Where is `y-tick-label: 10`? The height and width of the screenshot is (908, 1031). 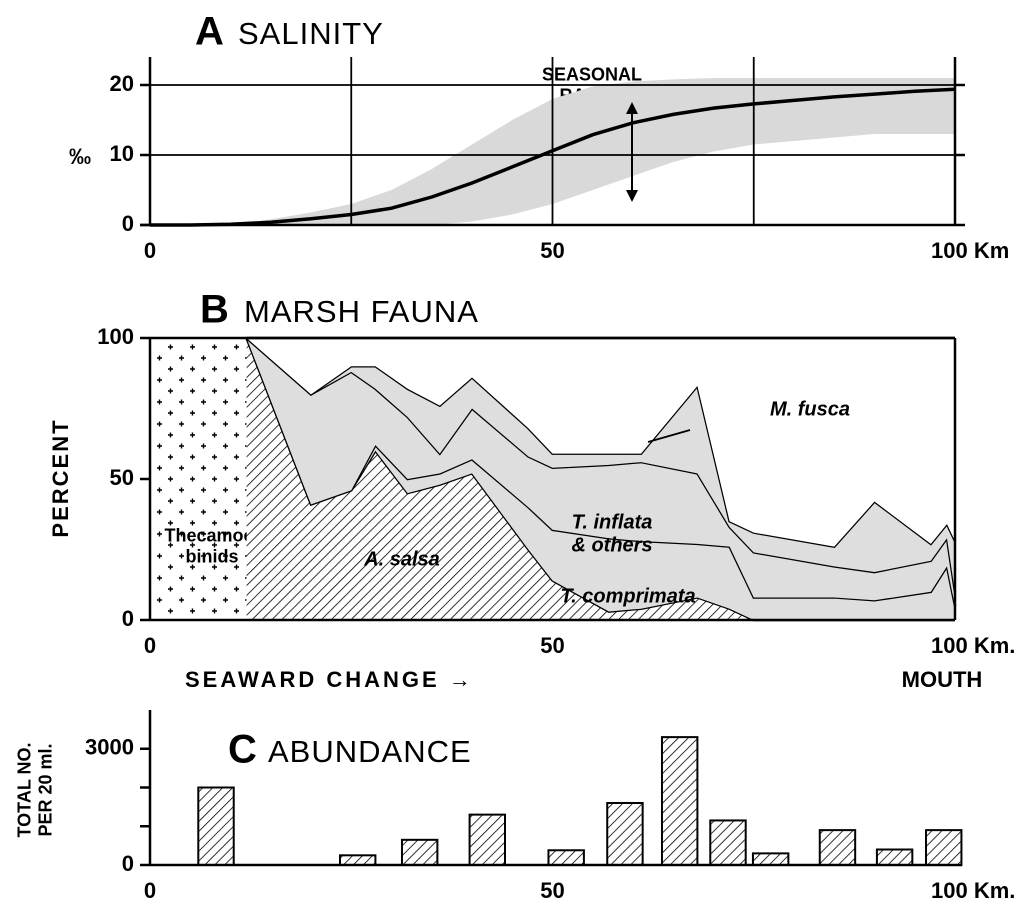
y-tick-label: 10 is located at coordinates (122, 153).